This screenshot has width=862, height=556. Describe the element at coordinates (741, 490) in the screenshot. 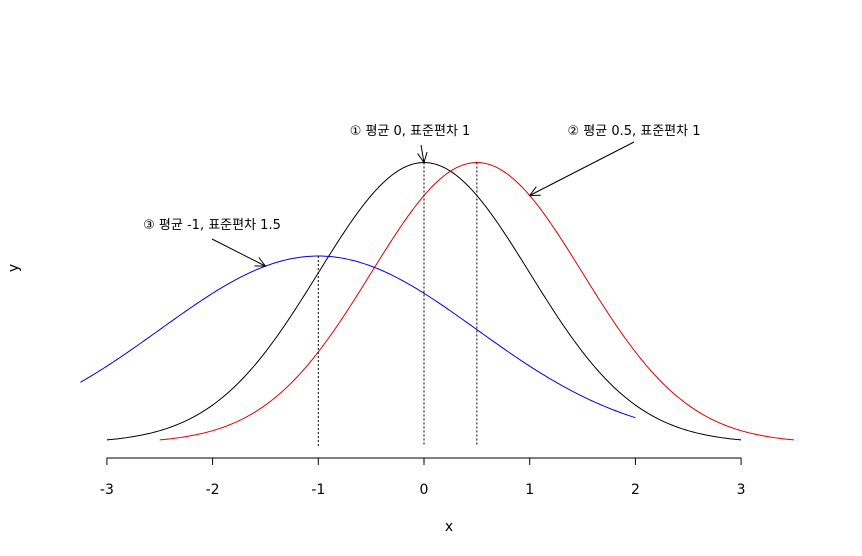

I see `x-tick-label: 3` at that location.